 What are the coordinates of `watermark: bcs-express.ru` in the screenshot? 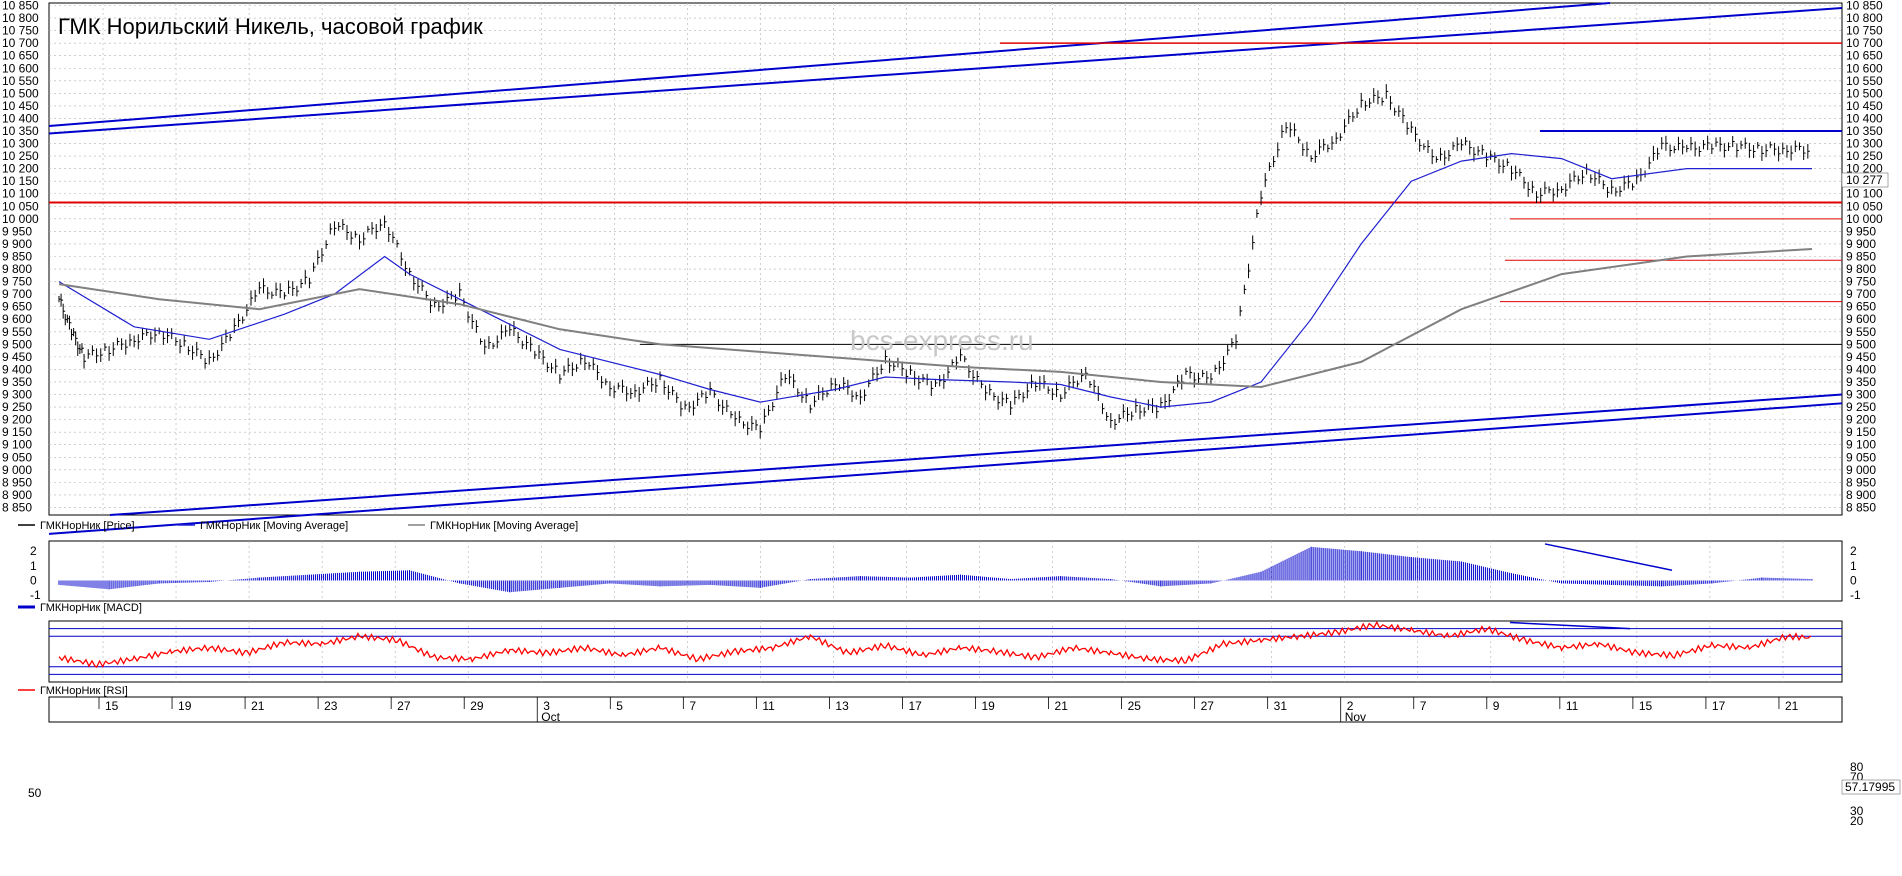 It's located at (942, 340).